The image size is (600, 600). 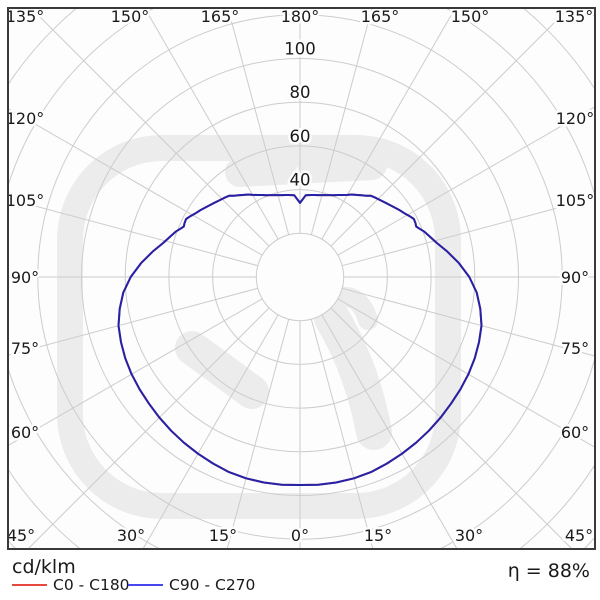 What do you see at coordinates (574, 16) in the screenshot?
I see `angle-label-top-6: 135°` at bounding box center [574, 16].